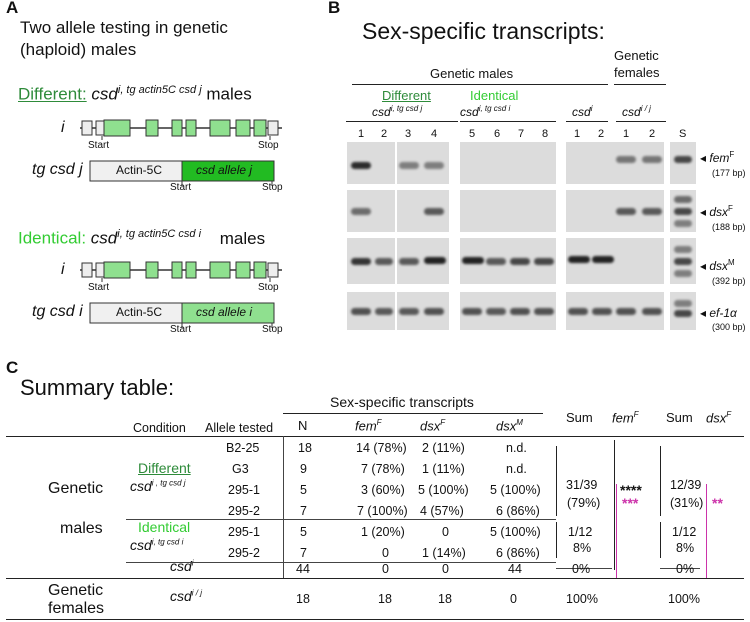 The height and width of the screenshot is (622, 750). Describe the element at coordinates (679, 417) in the screenshot. I see `hdr-sum2: Sum` at that location.